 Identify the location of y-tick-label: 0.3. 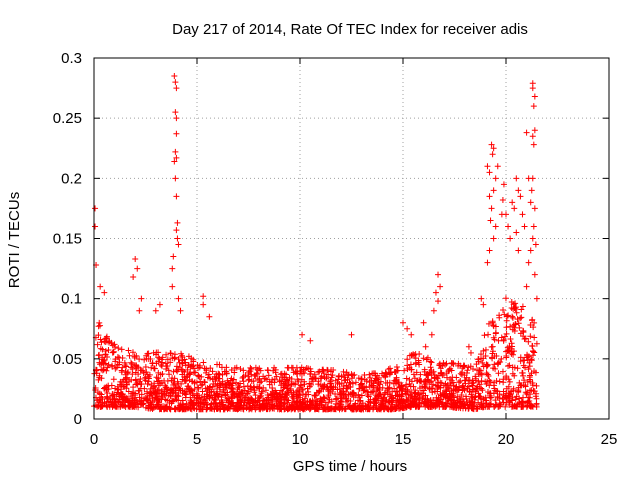
(71, 58).